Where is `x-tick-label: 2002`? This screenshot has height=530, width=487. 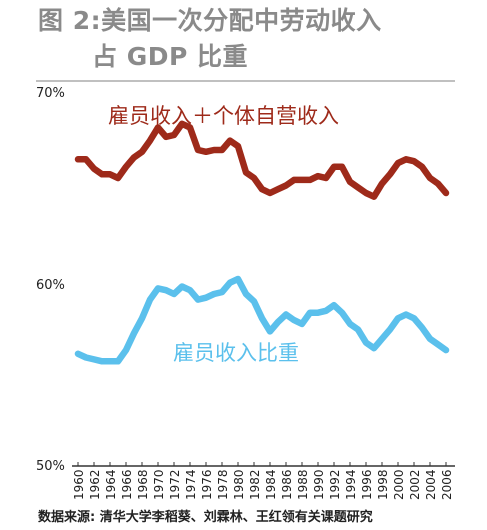 x-tick-label: 2002 is located at coordinates (415, 484).